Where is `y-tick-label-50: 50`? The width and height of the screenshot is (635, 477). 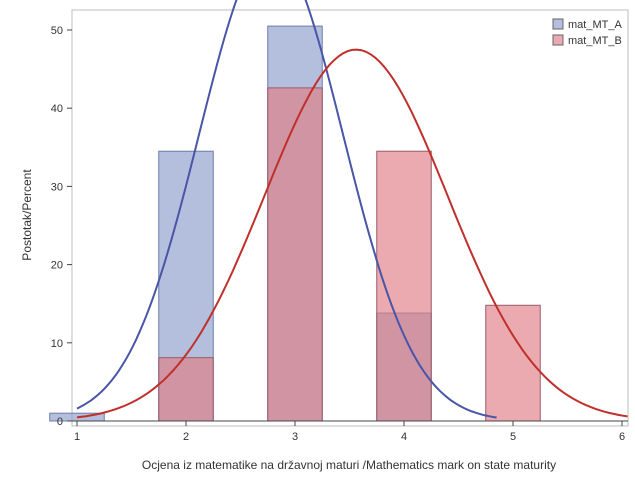 y-tick-label-50: 50 is located at coordinates (57, 31).